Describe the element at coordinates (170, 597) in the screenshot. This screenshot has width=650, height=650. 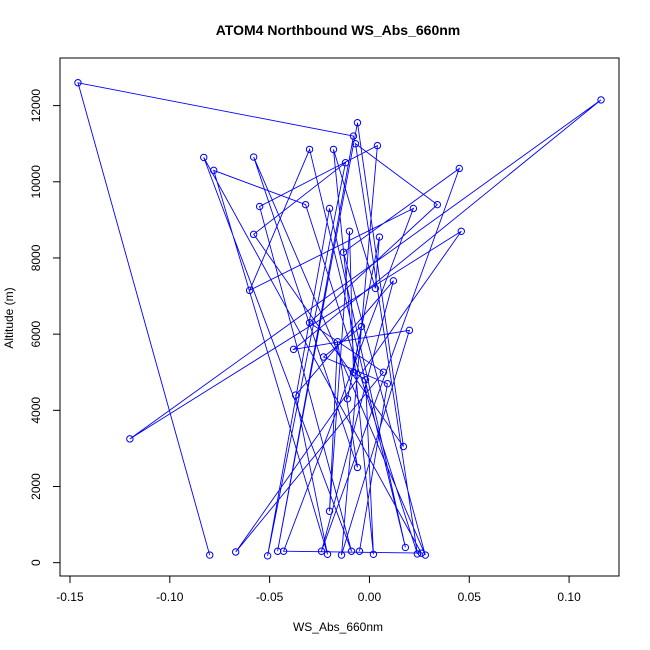
I see `x-tick-label: -0.10` at that location.